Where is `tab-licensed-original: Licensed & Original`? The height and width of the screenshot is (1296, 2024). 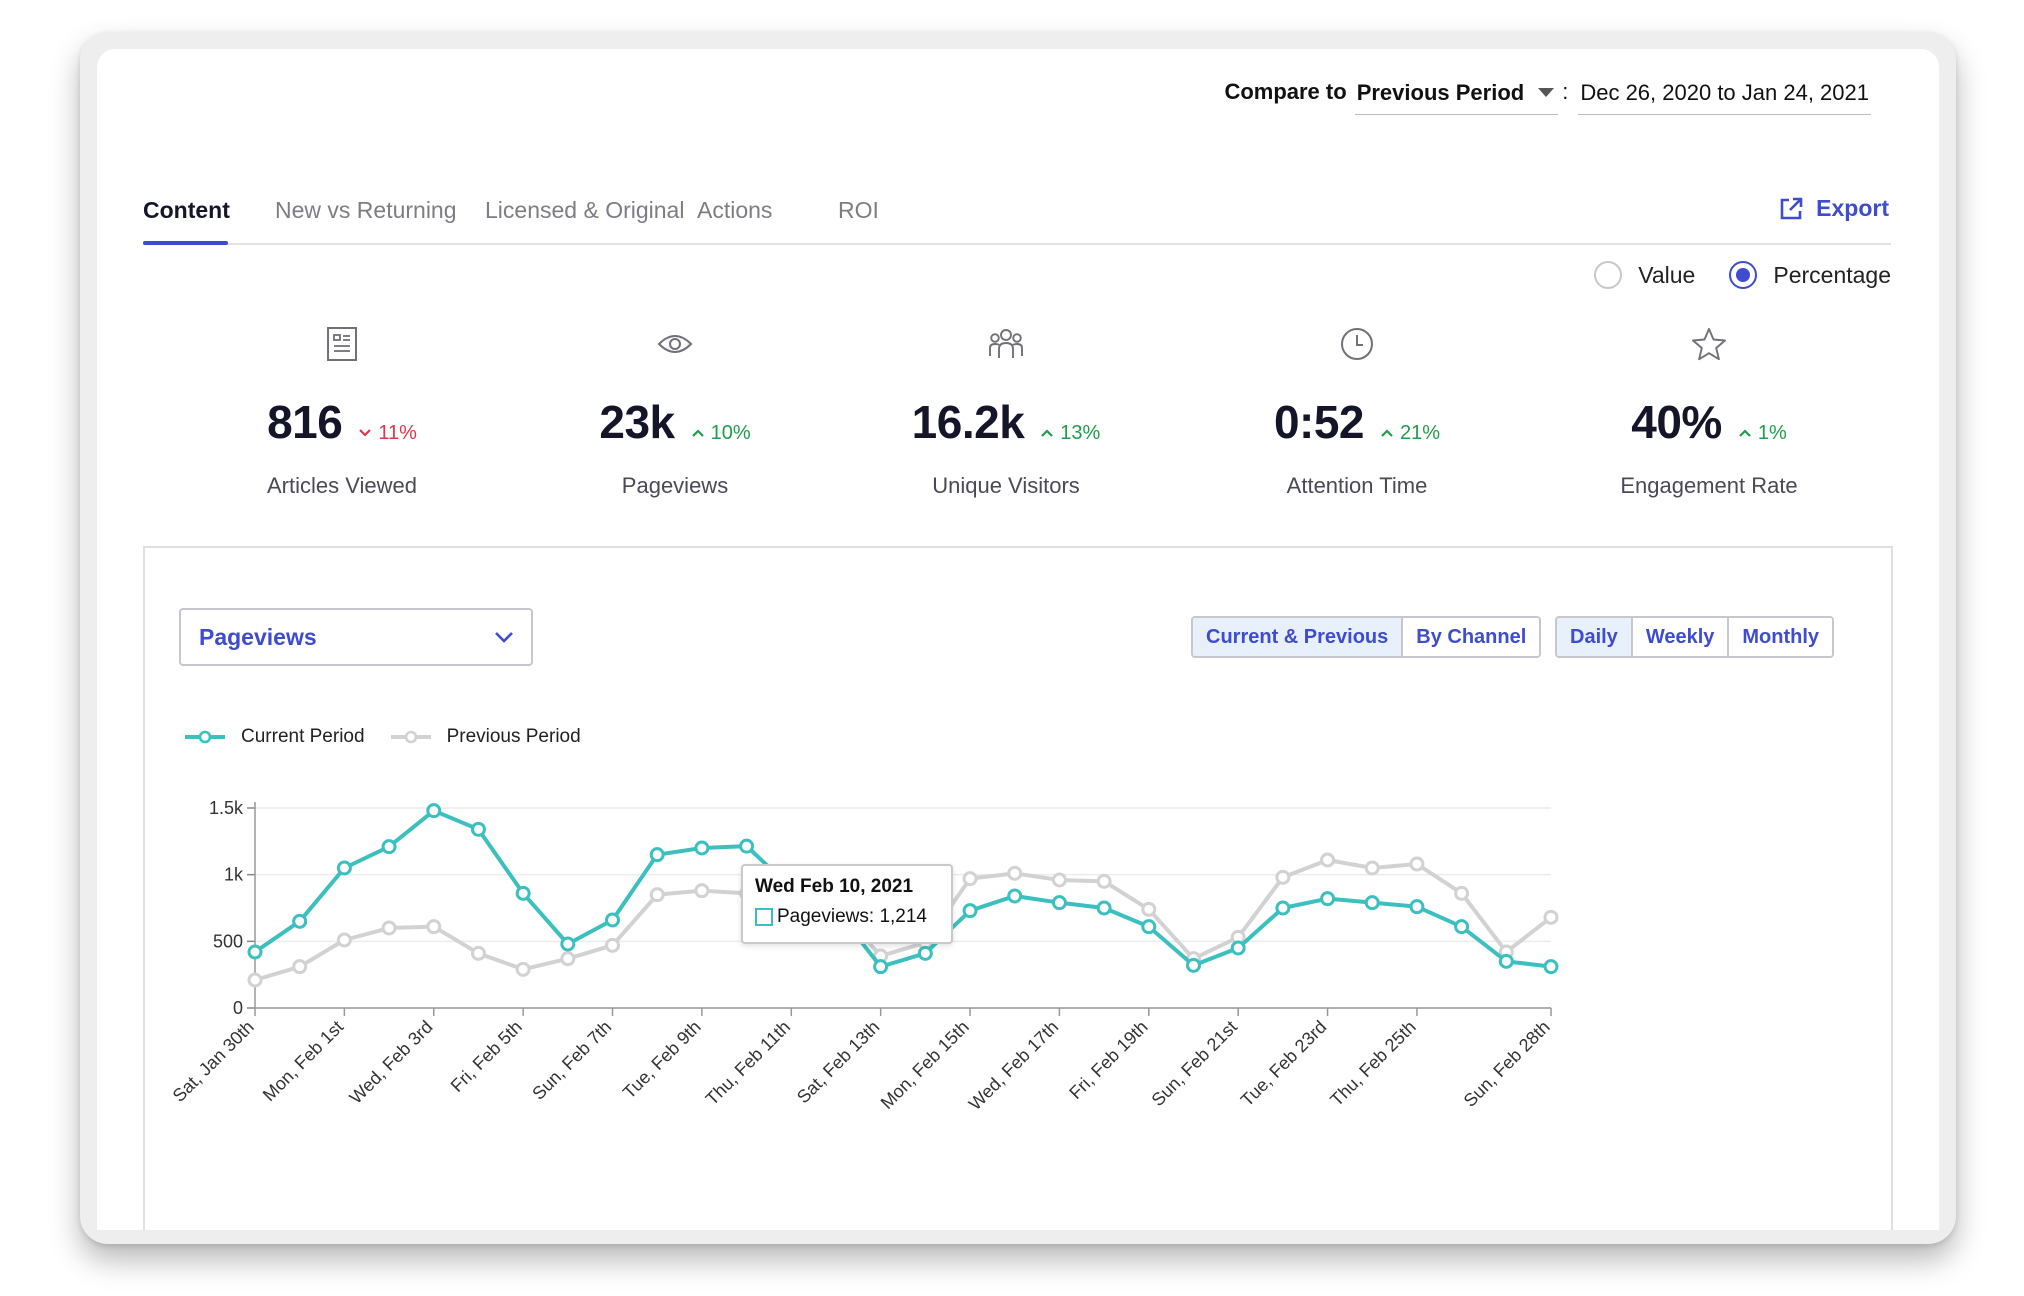 tab-licensed-original: Licensed & Original is located at coordinates (585, 210).